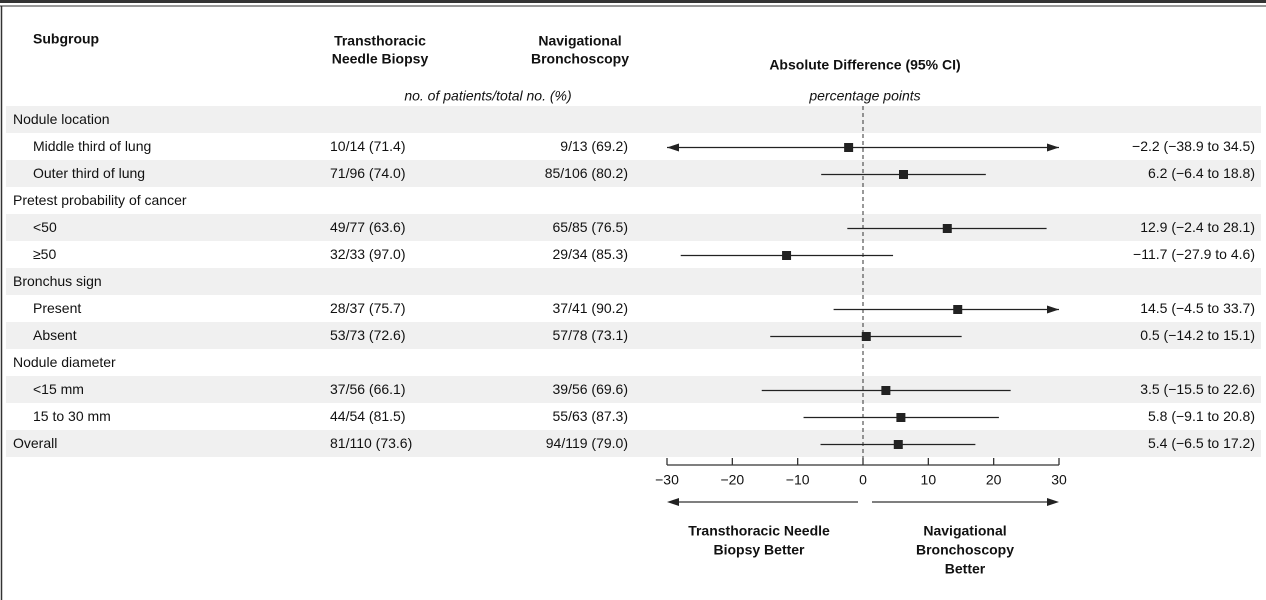 Image resolution: width=1266 pixels, height=600 pixels. What do you see at coordinates (1197, 389) in the screenshot?
I see `value-label: 3.5 (−15.5 to 22.6)` at bounding box center [1197, 389].